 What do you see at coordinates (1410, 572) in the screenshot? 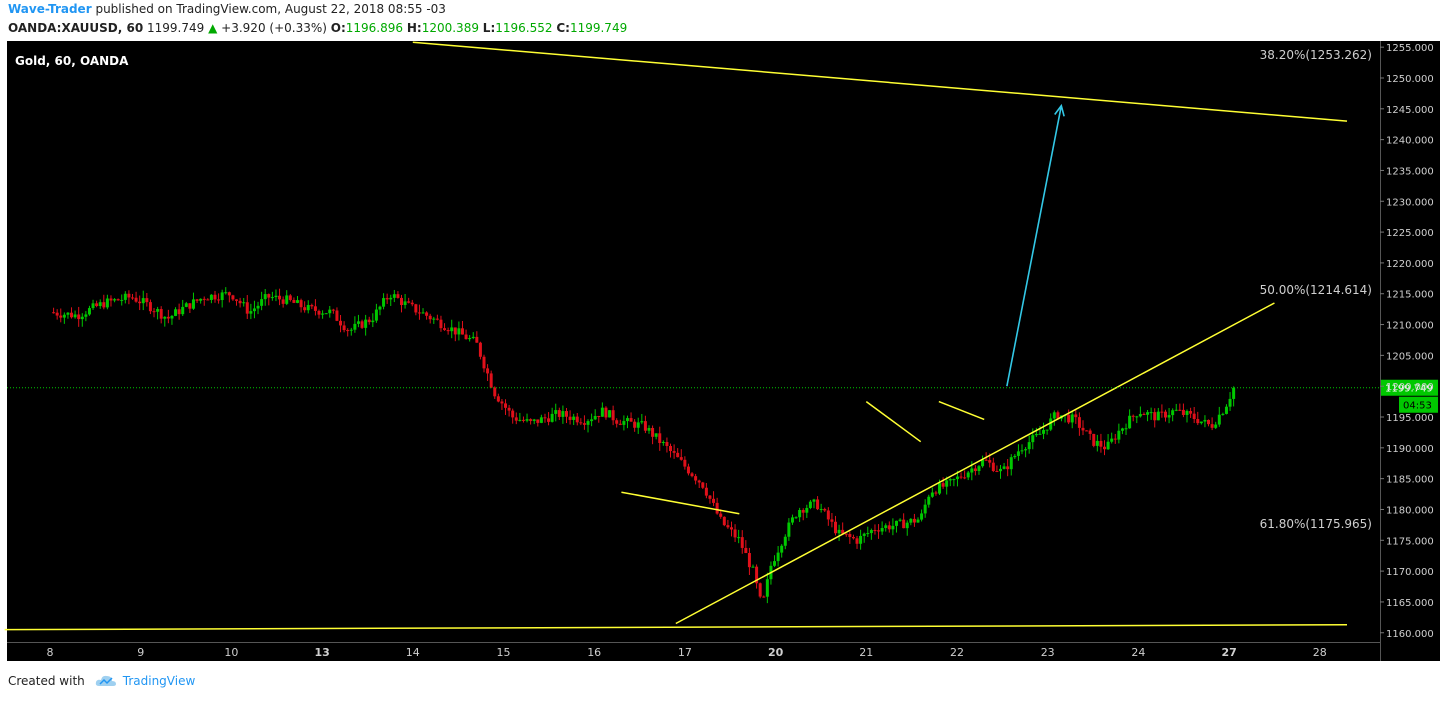
I see `y-axis-tick-label: 1170.000` at bounding box center [1410, 572].